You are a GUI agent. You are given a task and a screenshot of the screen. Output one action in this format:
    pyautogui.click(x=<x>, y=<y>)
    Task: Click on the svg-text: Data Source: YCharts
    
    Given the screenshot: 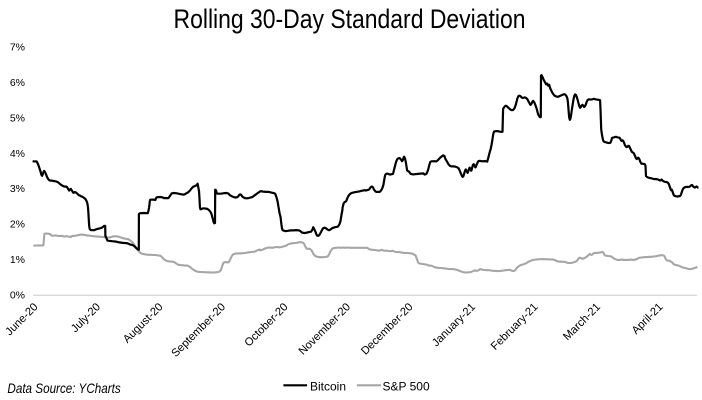 What is the action you would take?
    pyautogui.click(x=64, y=388)
    